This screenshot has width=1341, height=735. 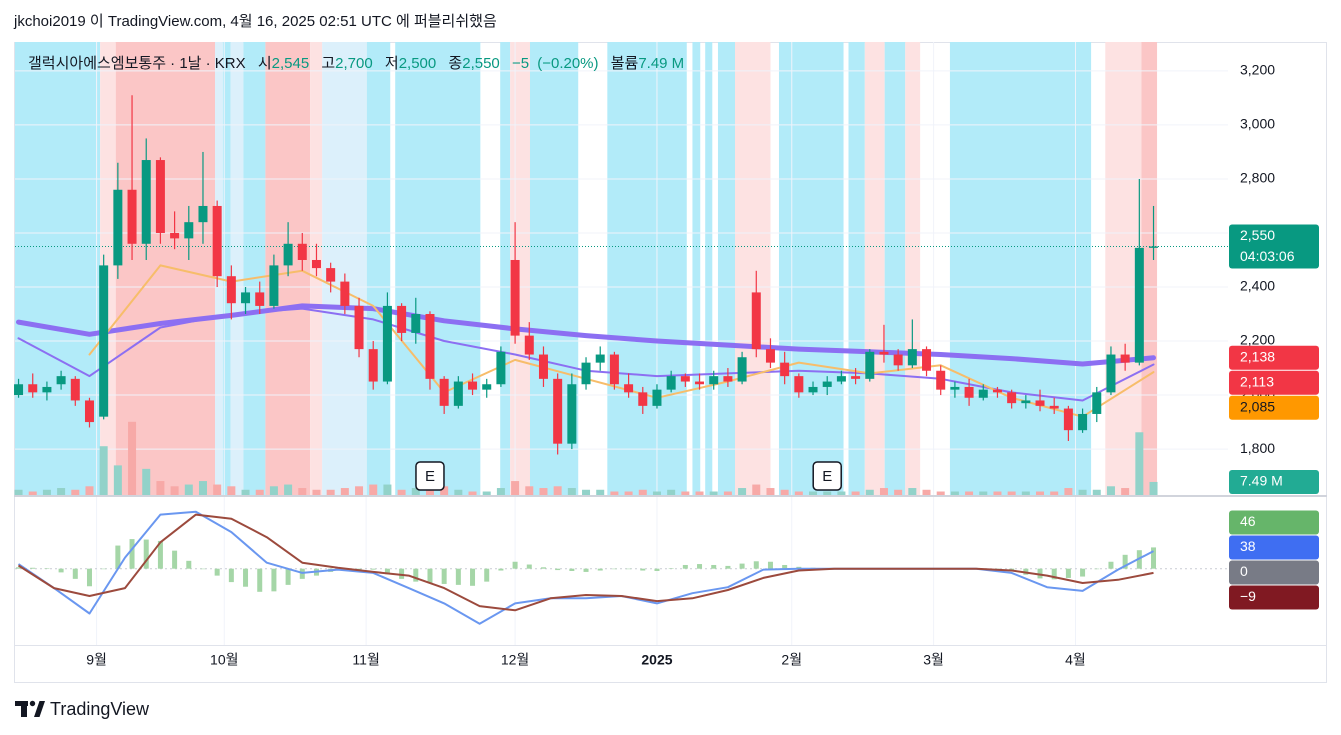 What do you see at coordinates (585, 562) in the screenshot?
I see `macd-line` at bounding box center [585, 562].